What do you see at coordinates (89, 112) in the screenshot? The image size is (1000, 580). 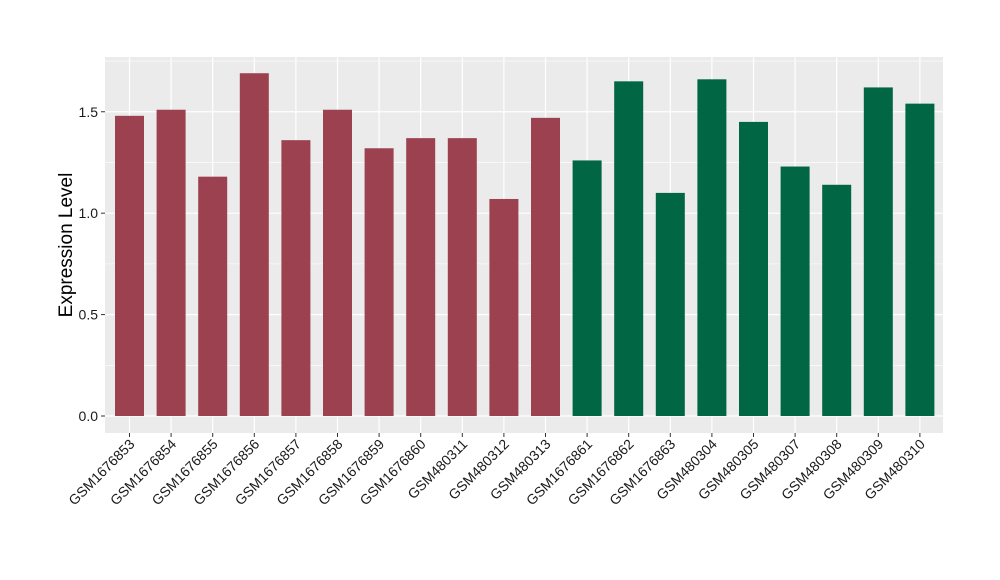 I see `y-tick-label: 1.5` at bounding box center [89, 112].